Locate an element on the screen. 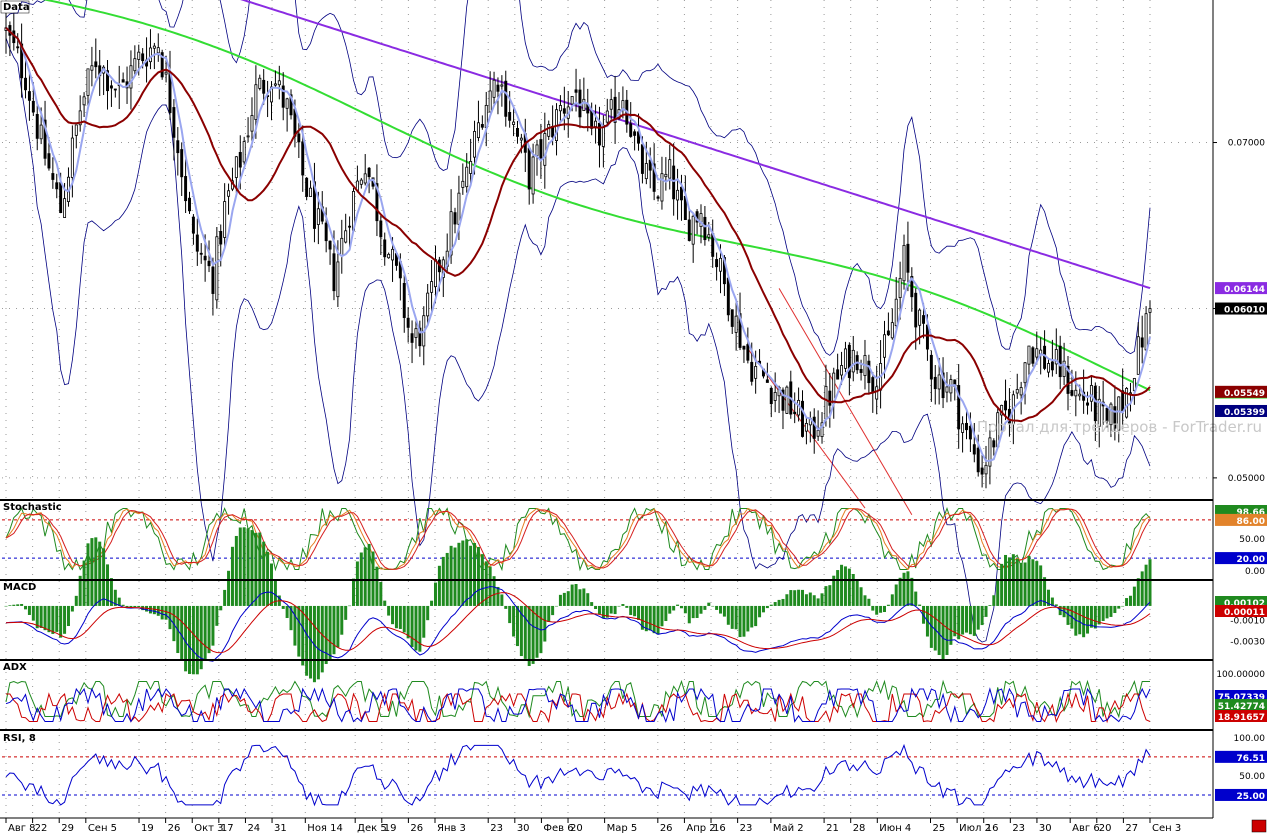  main-ytick-0: 0.07000 is located at coordinates (1246, 144).